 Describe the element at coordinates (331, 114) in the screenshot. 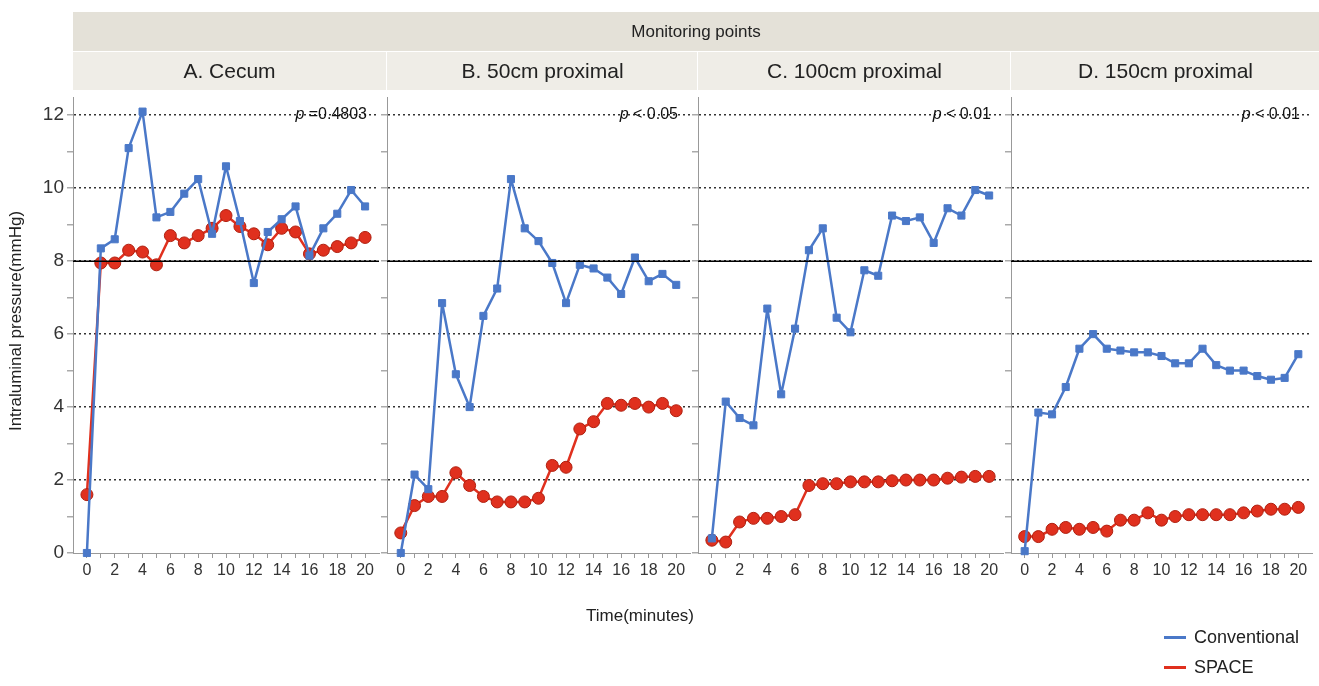

I see `annotation: p =0.4803` at that location.